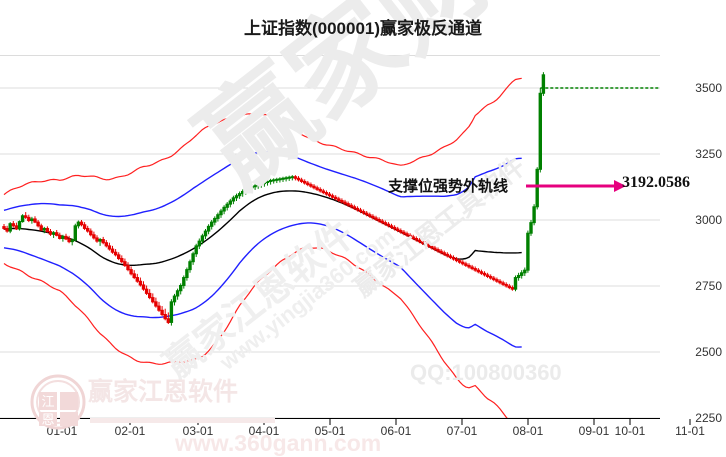  I want to click on x-axis-tick: 04-01, so click(264, 431).